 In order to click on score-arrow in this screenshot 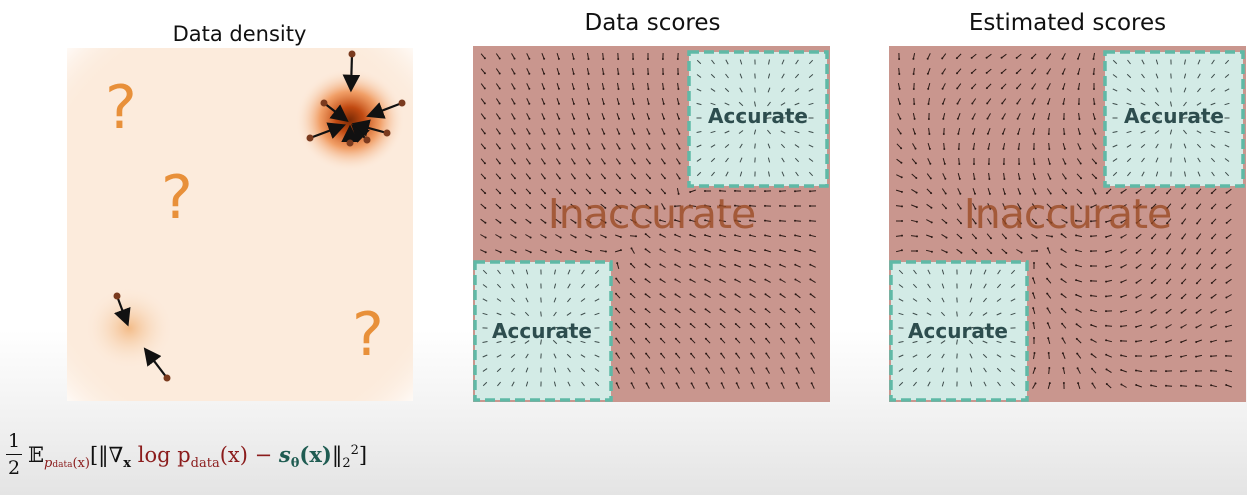, I will do `click(155, 363)`.